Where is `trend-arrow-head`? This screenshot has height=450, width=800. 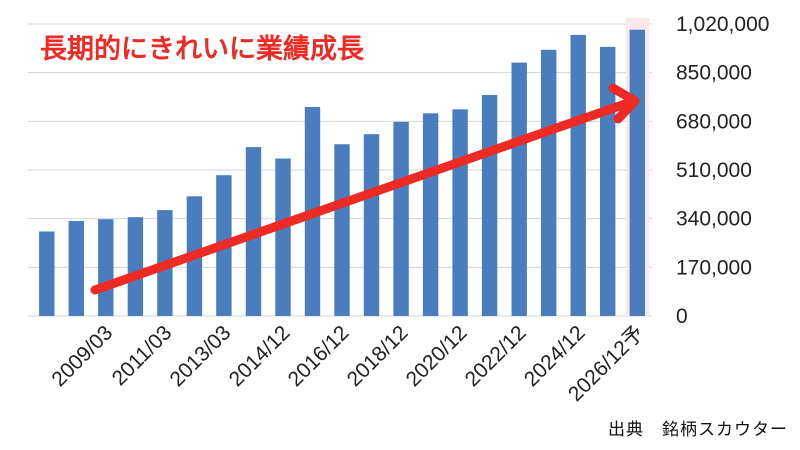 trend-arrow-head is located at coordinates (624, 103).